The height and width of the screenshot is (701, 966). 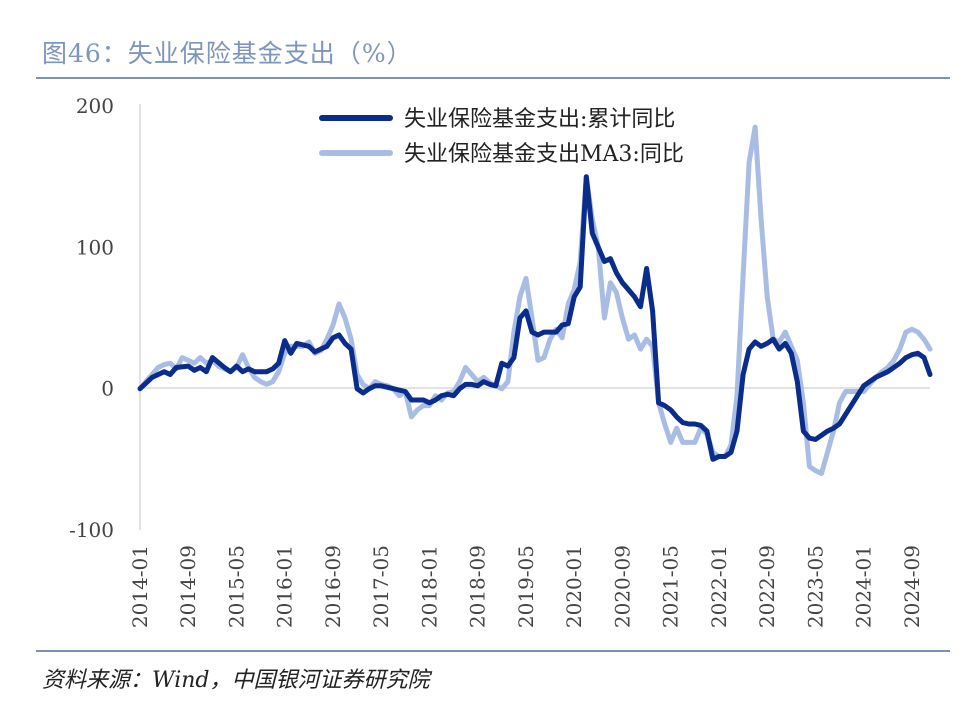 I want to click on x-tick-label: 2020-01, so click(x=574, y=586).